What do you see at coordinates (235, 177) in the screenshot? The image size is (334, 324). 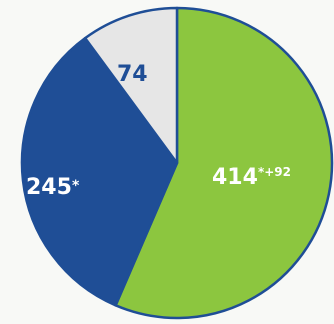 I see `pie-label-value: 414` at bounding box center [235, 177].